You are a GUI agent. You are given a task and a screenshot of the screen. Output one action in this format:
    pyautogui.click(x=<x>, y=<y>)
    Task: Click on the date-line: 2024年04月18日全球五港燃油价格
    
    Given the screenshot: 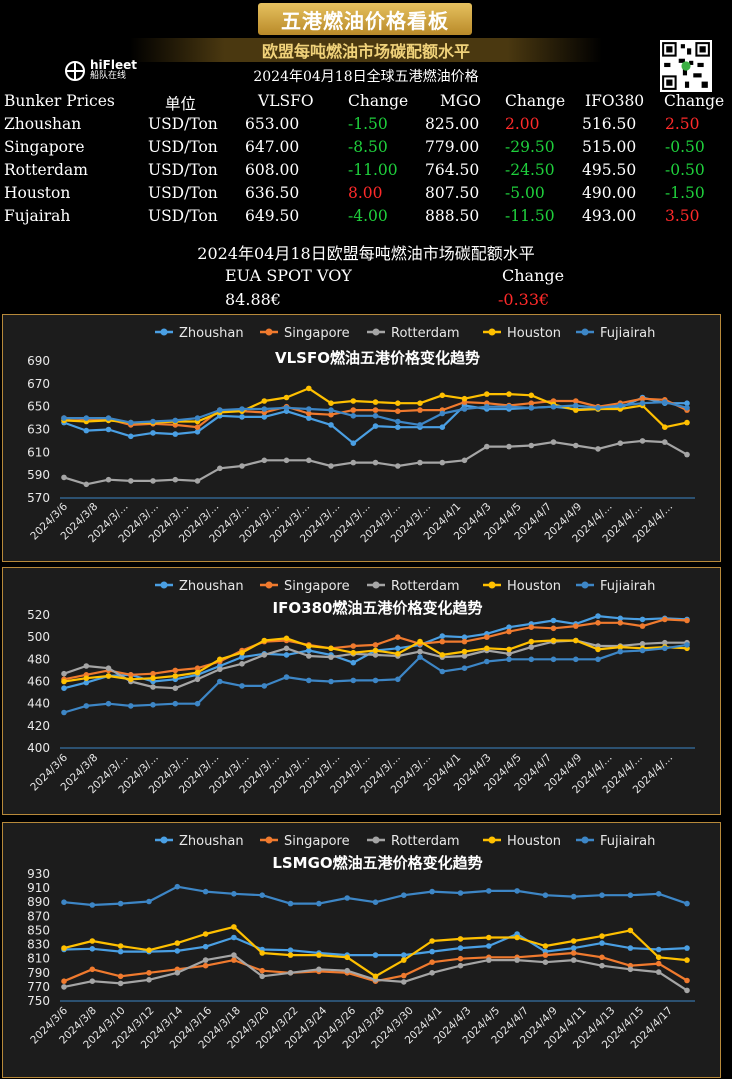 What is the action you would take?
    pyautogui.click(x=366, y=77)
    